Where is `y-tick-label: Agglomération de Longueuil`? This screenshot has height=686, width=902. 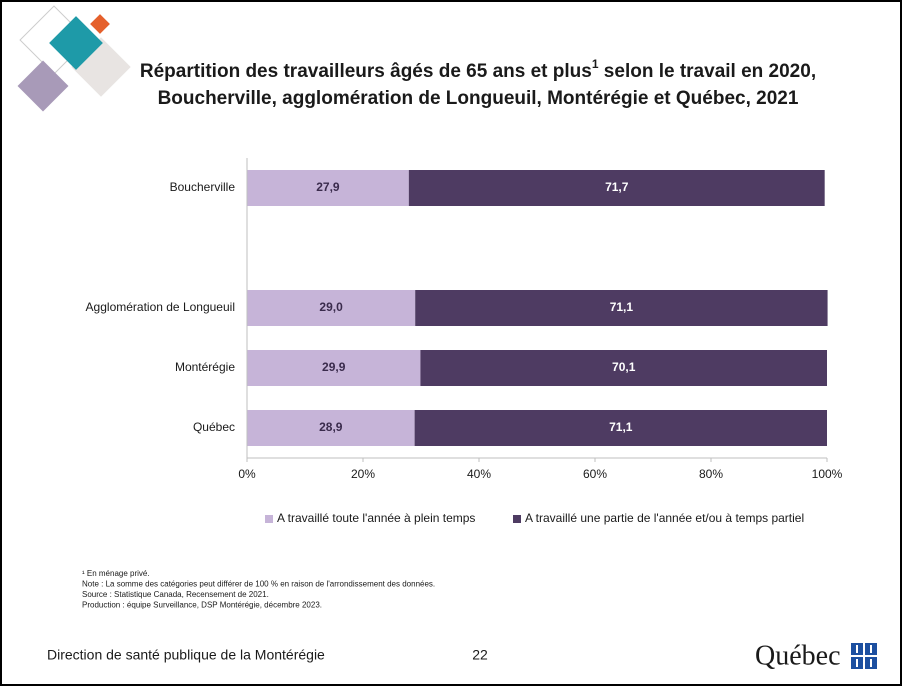 y-tick-label: Agglomération de Longueuil is located at coordinates (160, 307).